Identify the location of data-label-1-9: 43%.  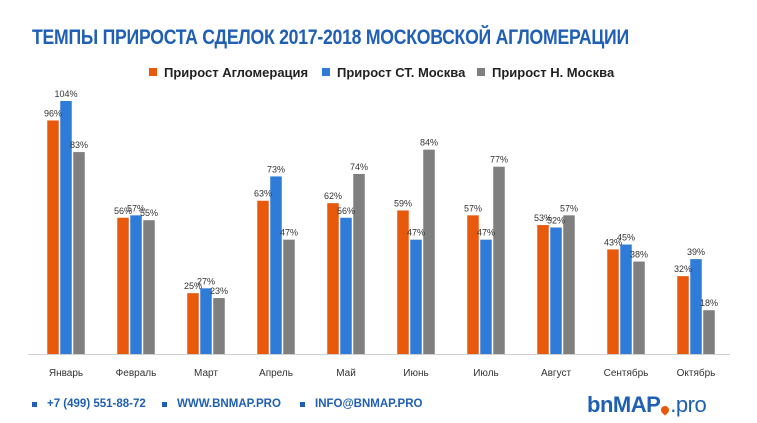
(613, 242).